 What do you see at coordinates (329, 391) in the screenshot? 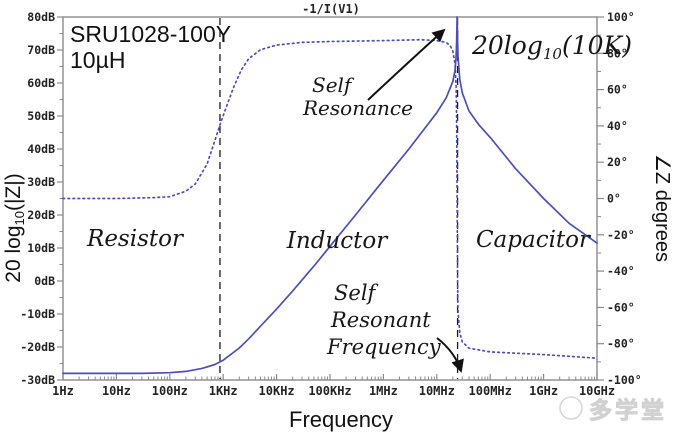
I see `x-tick-label: 100KHz` at bounding box center [329, 391].